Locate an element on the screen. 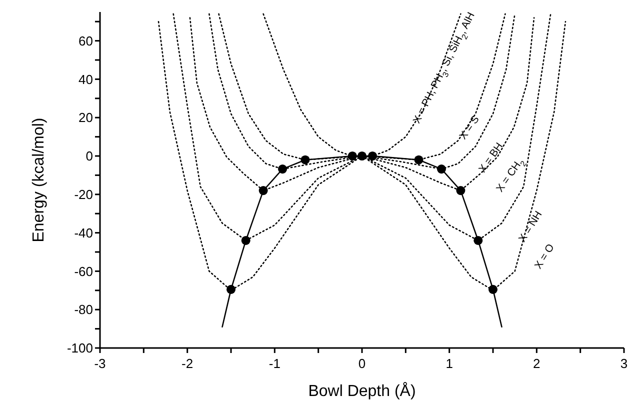 This screenshot has width=631, height=404. x-tick-label: 0 is located at coordinates (362, 364).